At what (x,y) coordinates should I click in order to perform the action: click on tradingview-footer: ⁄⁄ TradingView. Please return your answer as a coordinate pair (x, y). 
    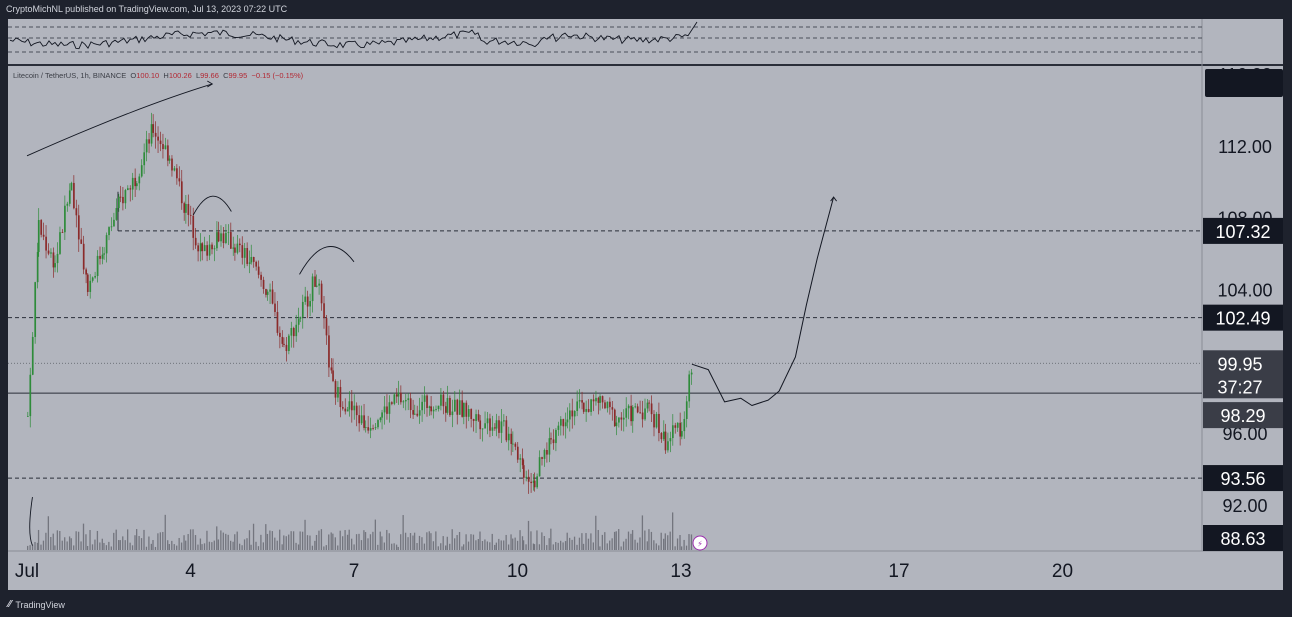
    Looking at the image, I should click on (646, 604).